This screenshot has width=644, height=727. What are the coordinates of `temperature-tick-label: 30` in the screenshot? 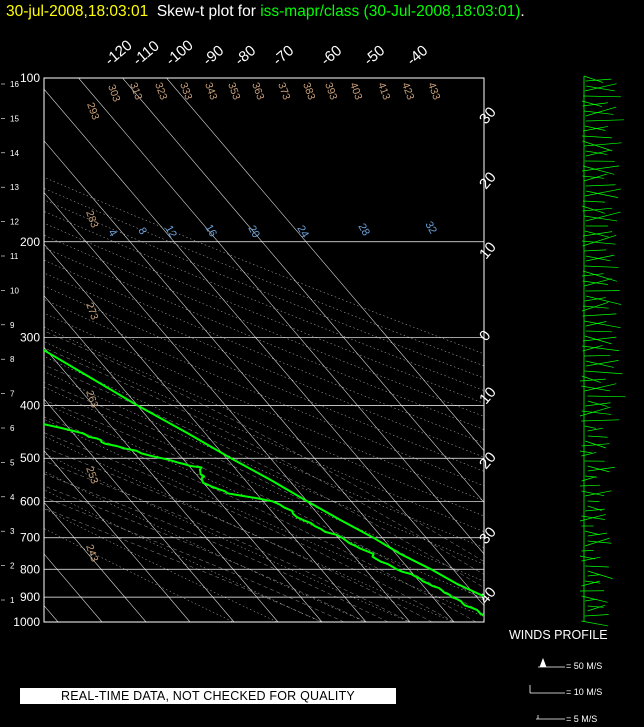 It's located at (488, 116).